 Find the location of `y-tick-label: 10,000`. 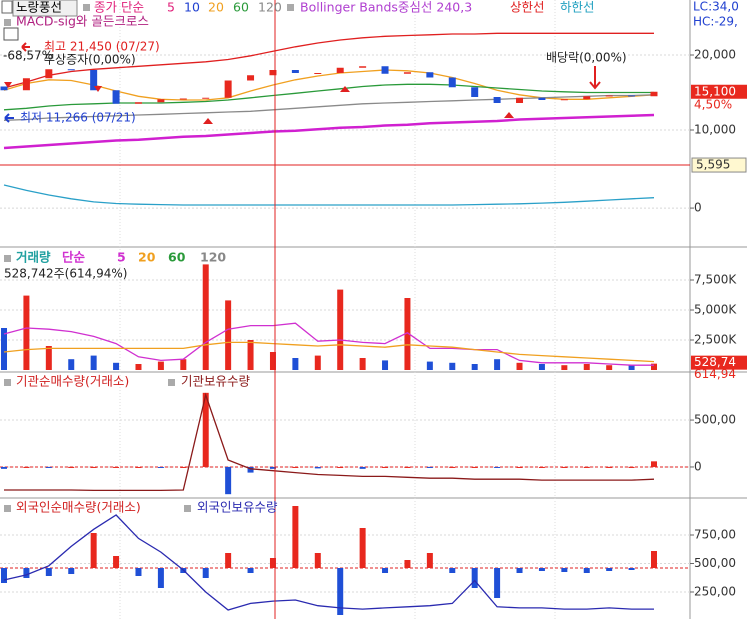

y-tick-label: 10,000 is located at coordinates (715, 130).